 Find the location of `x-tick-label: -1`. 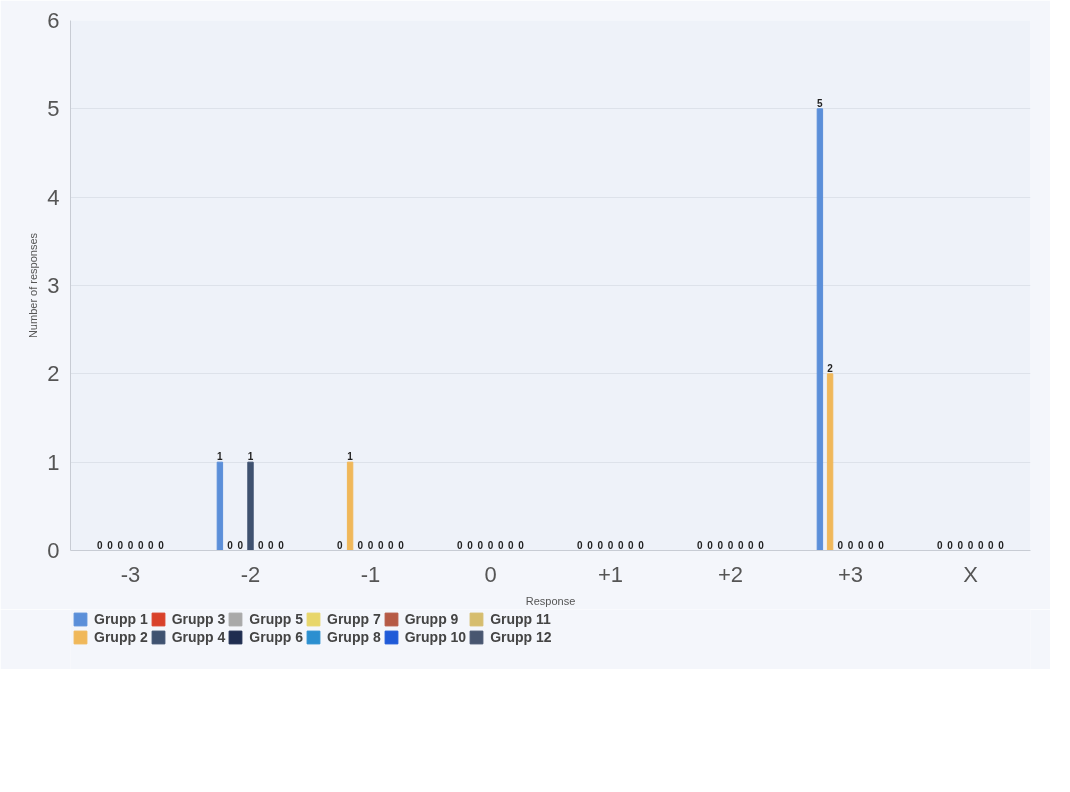

x-tick-label: -1 is located at coordinates (370, 574).